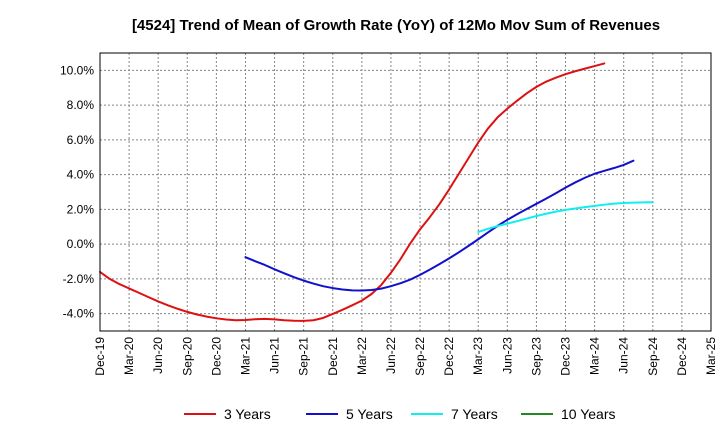 The image size is (720, 440). What do you see at coordinates (81, 244) in the screenshot?
I see `y-tick-label: 0.0%` at bounding box center [81, 244].